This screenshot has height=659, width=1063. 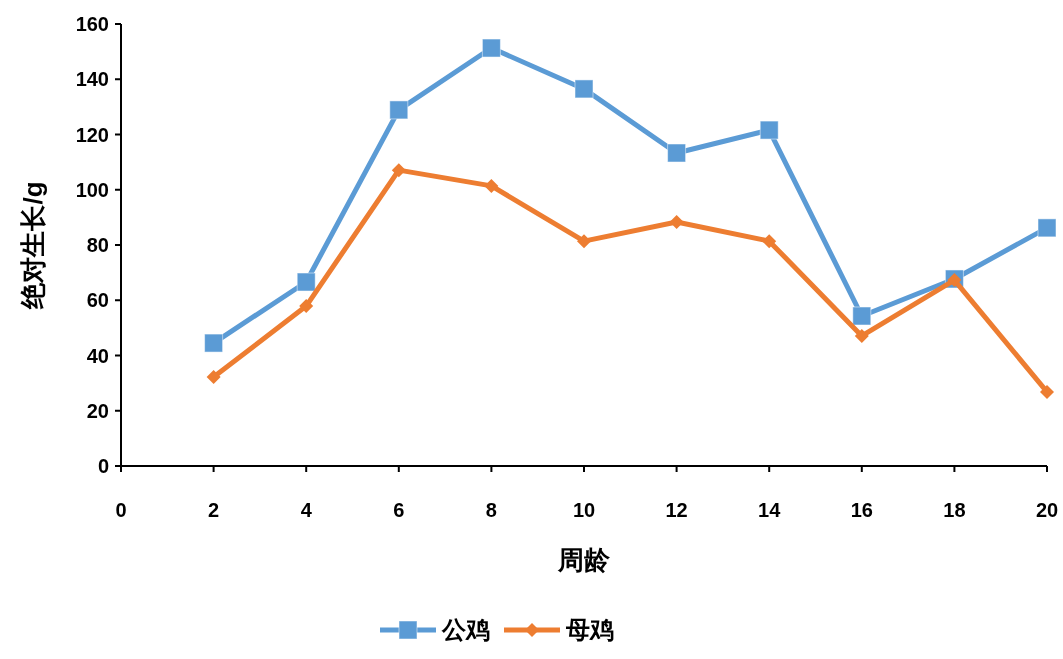 What do you see at coordinates (92, 134) in the screenshot?
I see `y-tick-label: 120` at bounding box center [92, 134].